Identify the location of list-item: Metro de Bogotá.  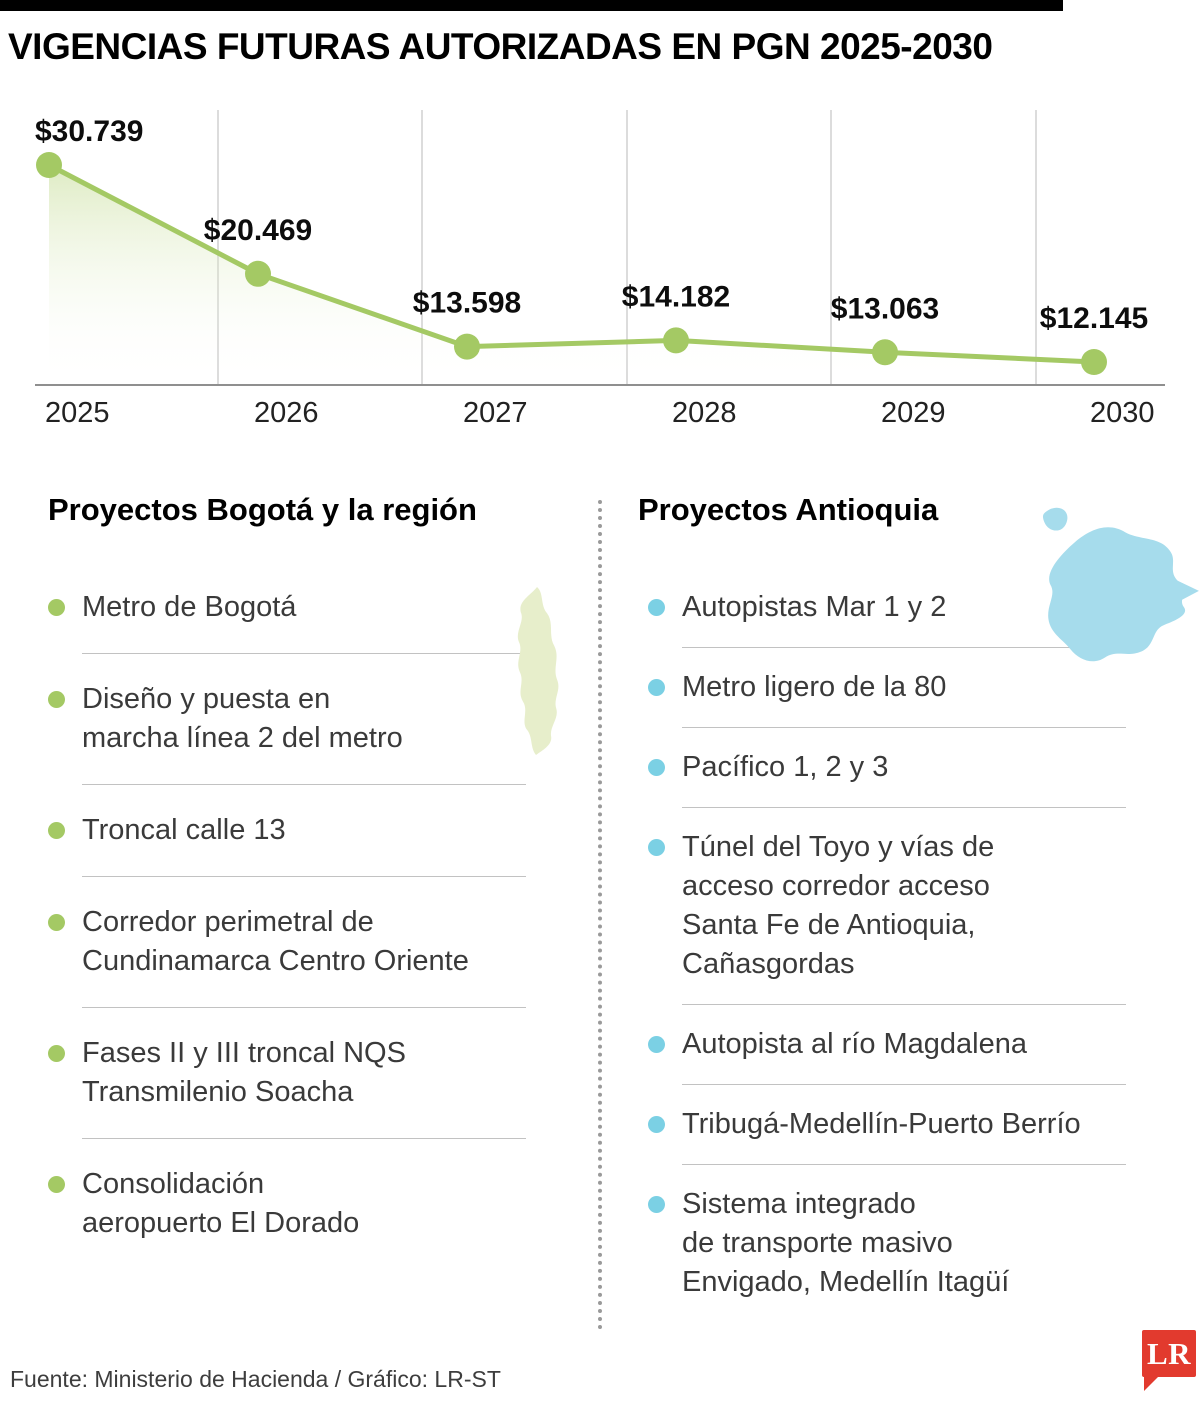
(287, 608).